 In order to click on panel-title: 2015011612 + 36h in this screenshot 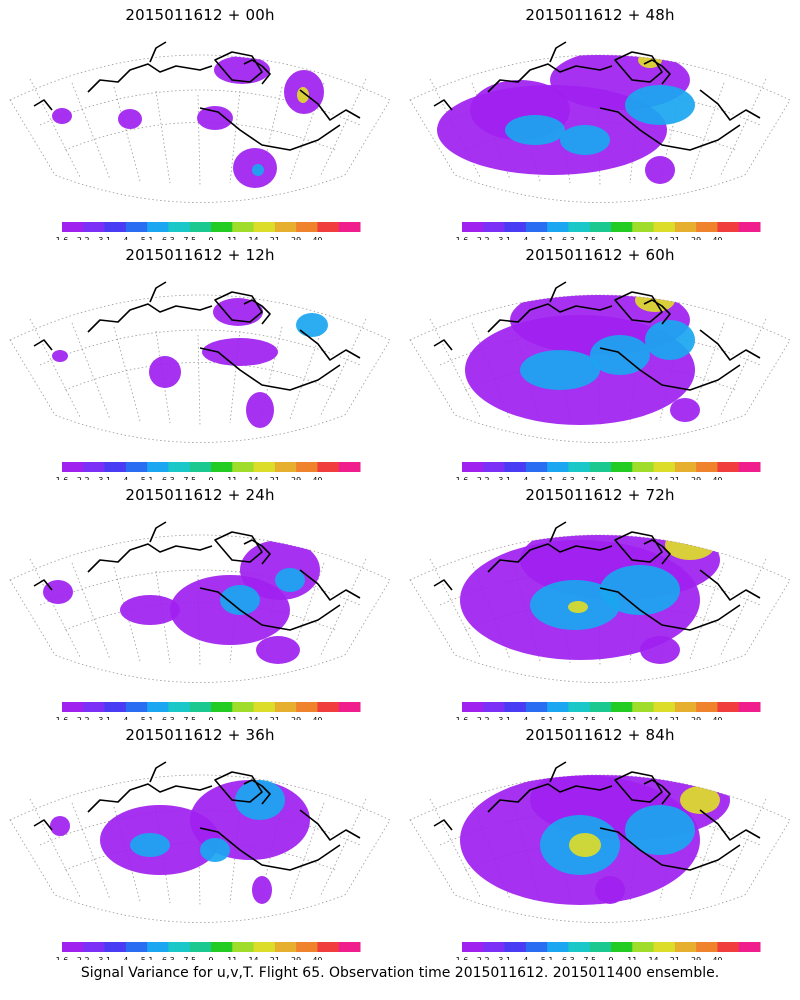, I will do `click(200, 735)`.